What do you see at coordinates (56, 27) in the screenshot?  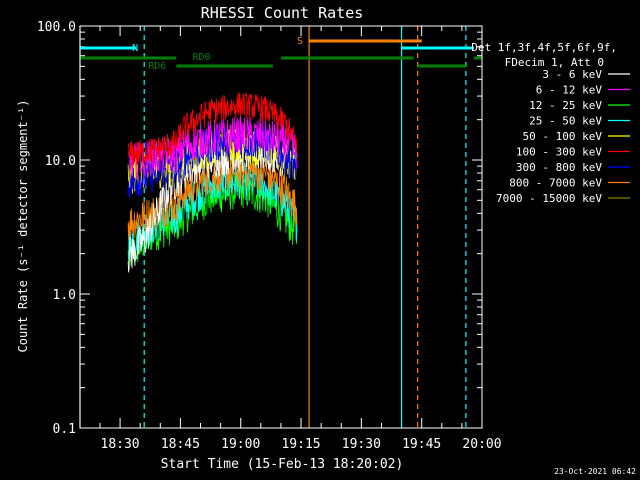 I see `y-tick-label: 100.0` at bounding box center [56, 27].